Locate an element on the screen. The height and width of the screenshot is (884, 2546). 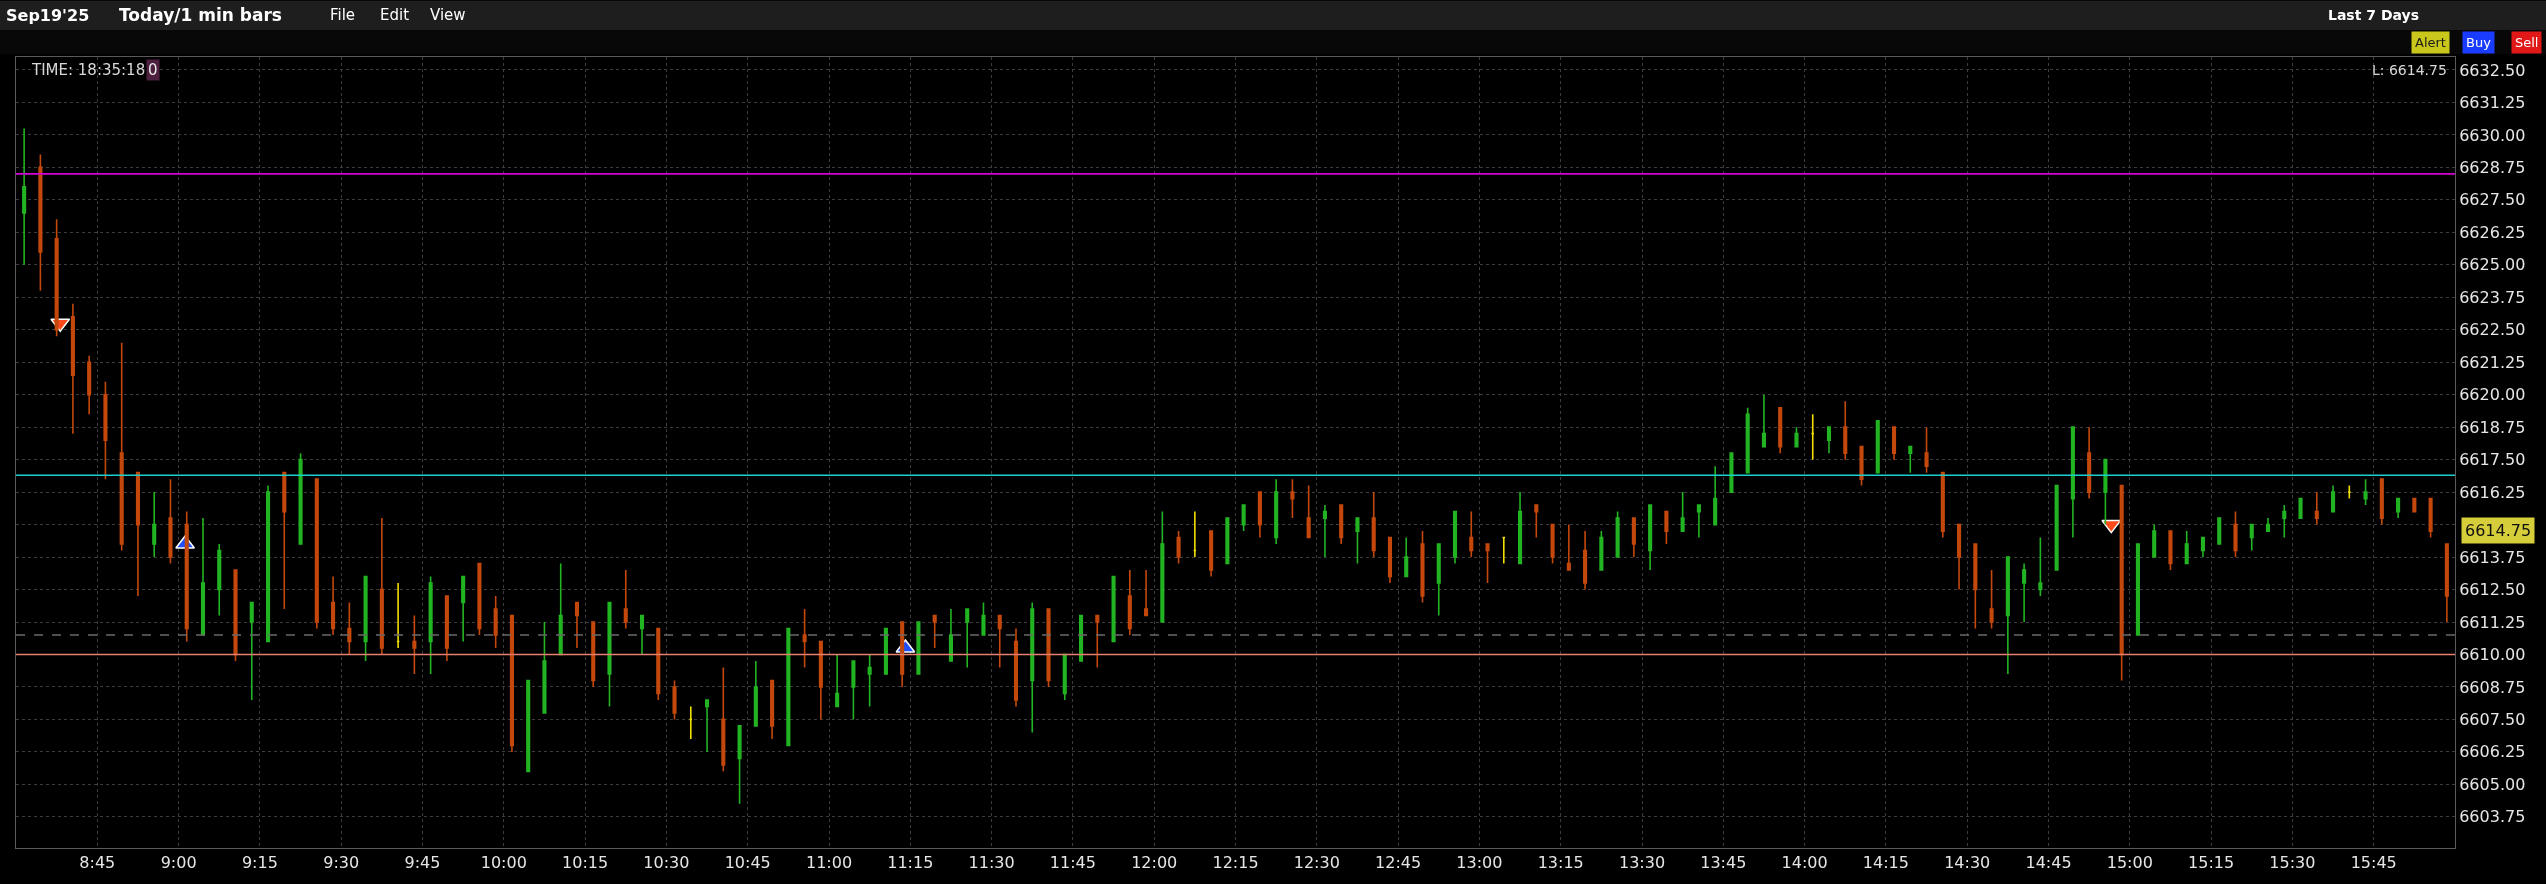
y-tick-label: 6612.50 is located at coordinates (2492, 590).